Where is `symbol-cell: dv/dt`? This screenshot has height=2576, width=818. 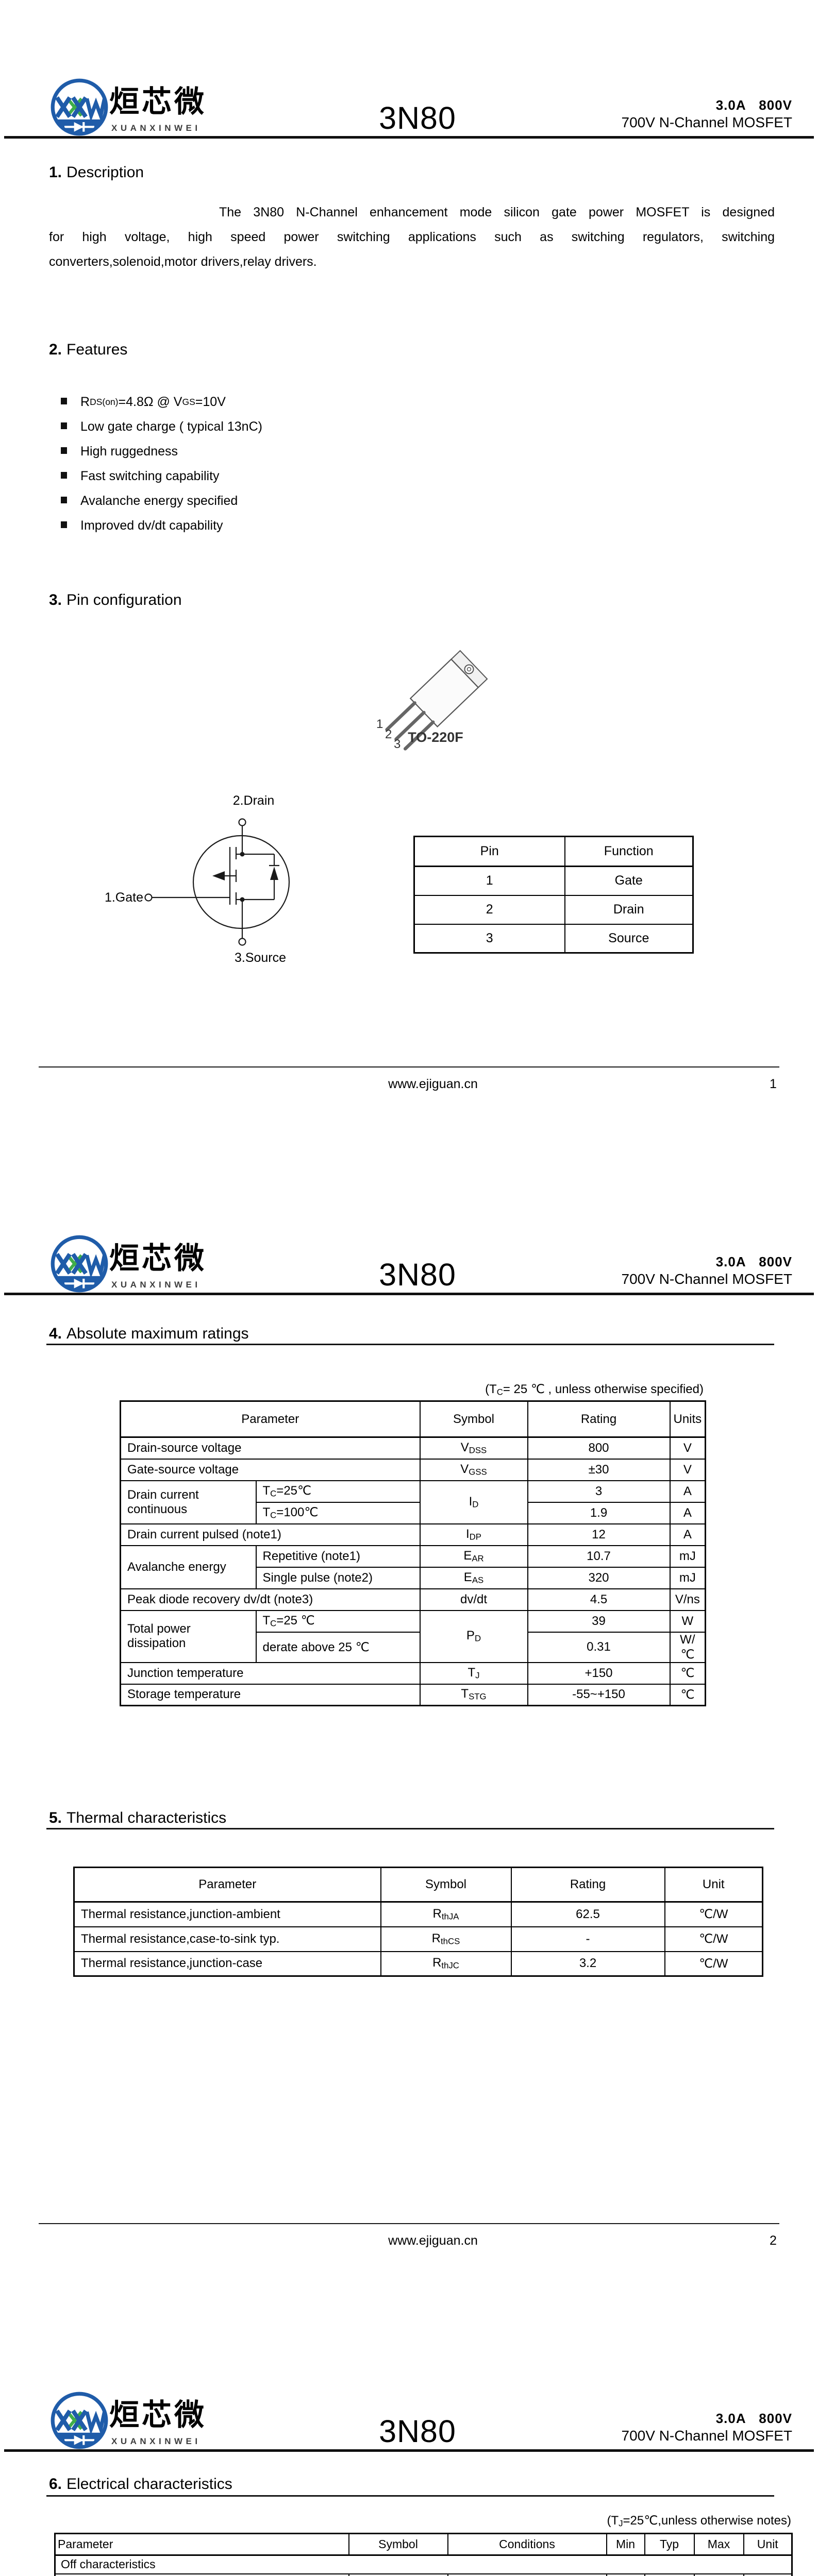
symbol-cell: dv/dt is located at coordinates (473, 1599).